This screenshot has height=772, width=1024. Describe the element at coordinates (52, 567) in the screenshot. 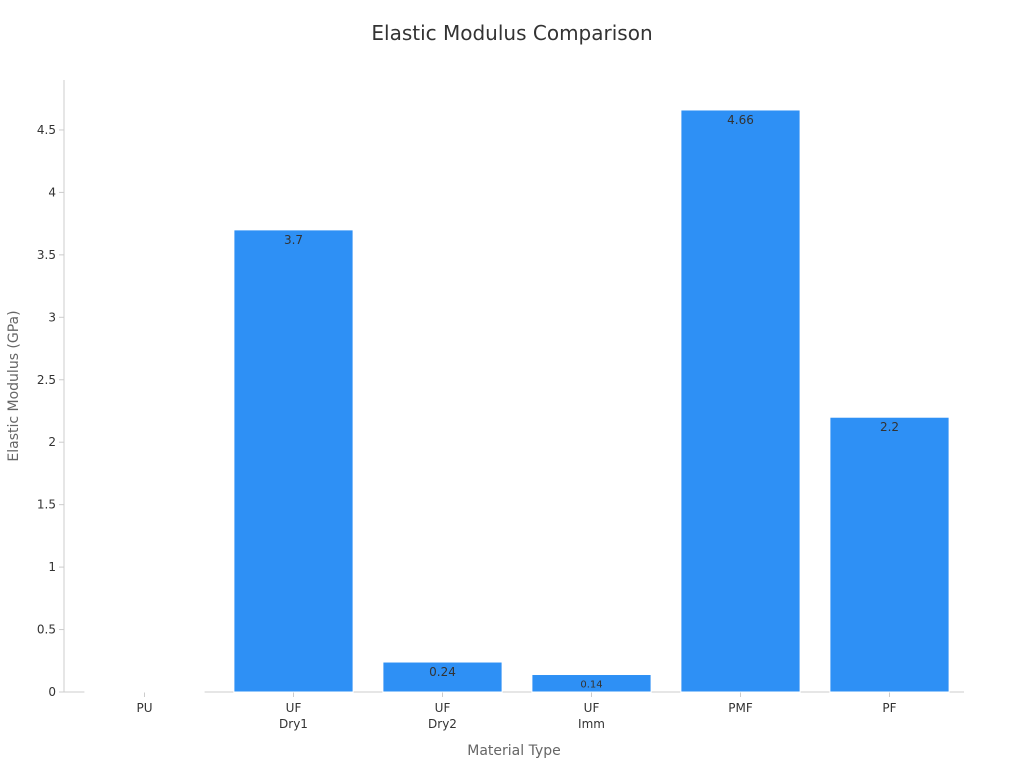

I see `y-tick-label: 1` at that location.